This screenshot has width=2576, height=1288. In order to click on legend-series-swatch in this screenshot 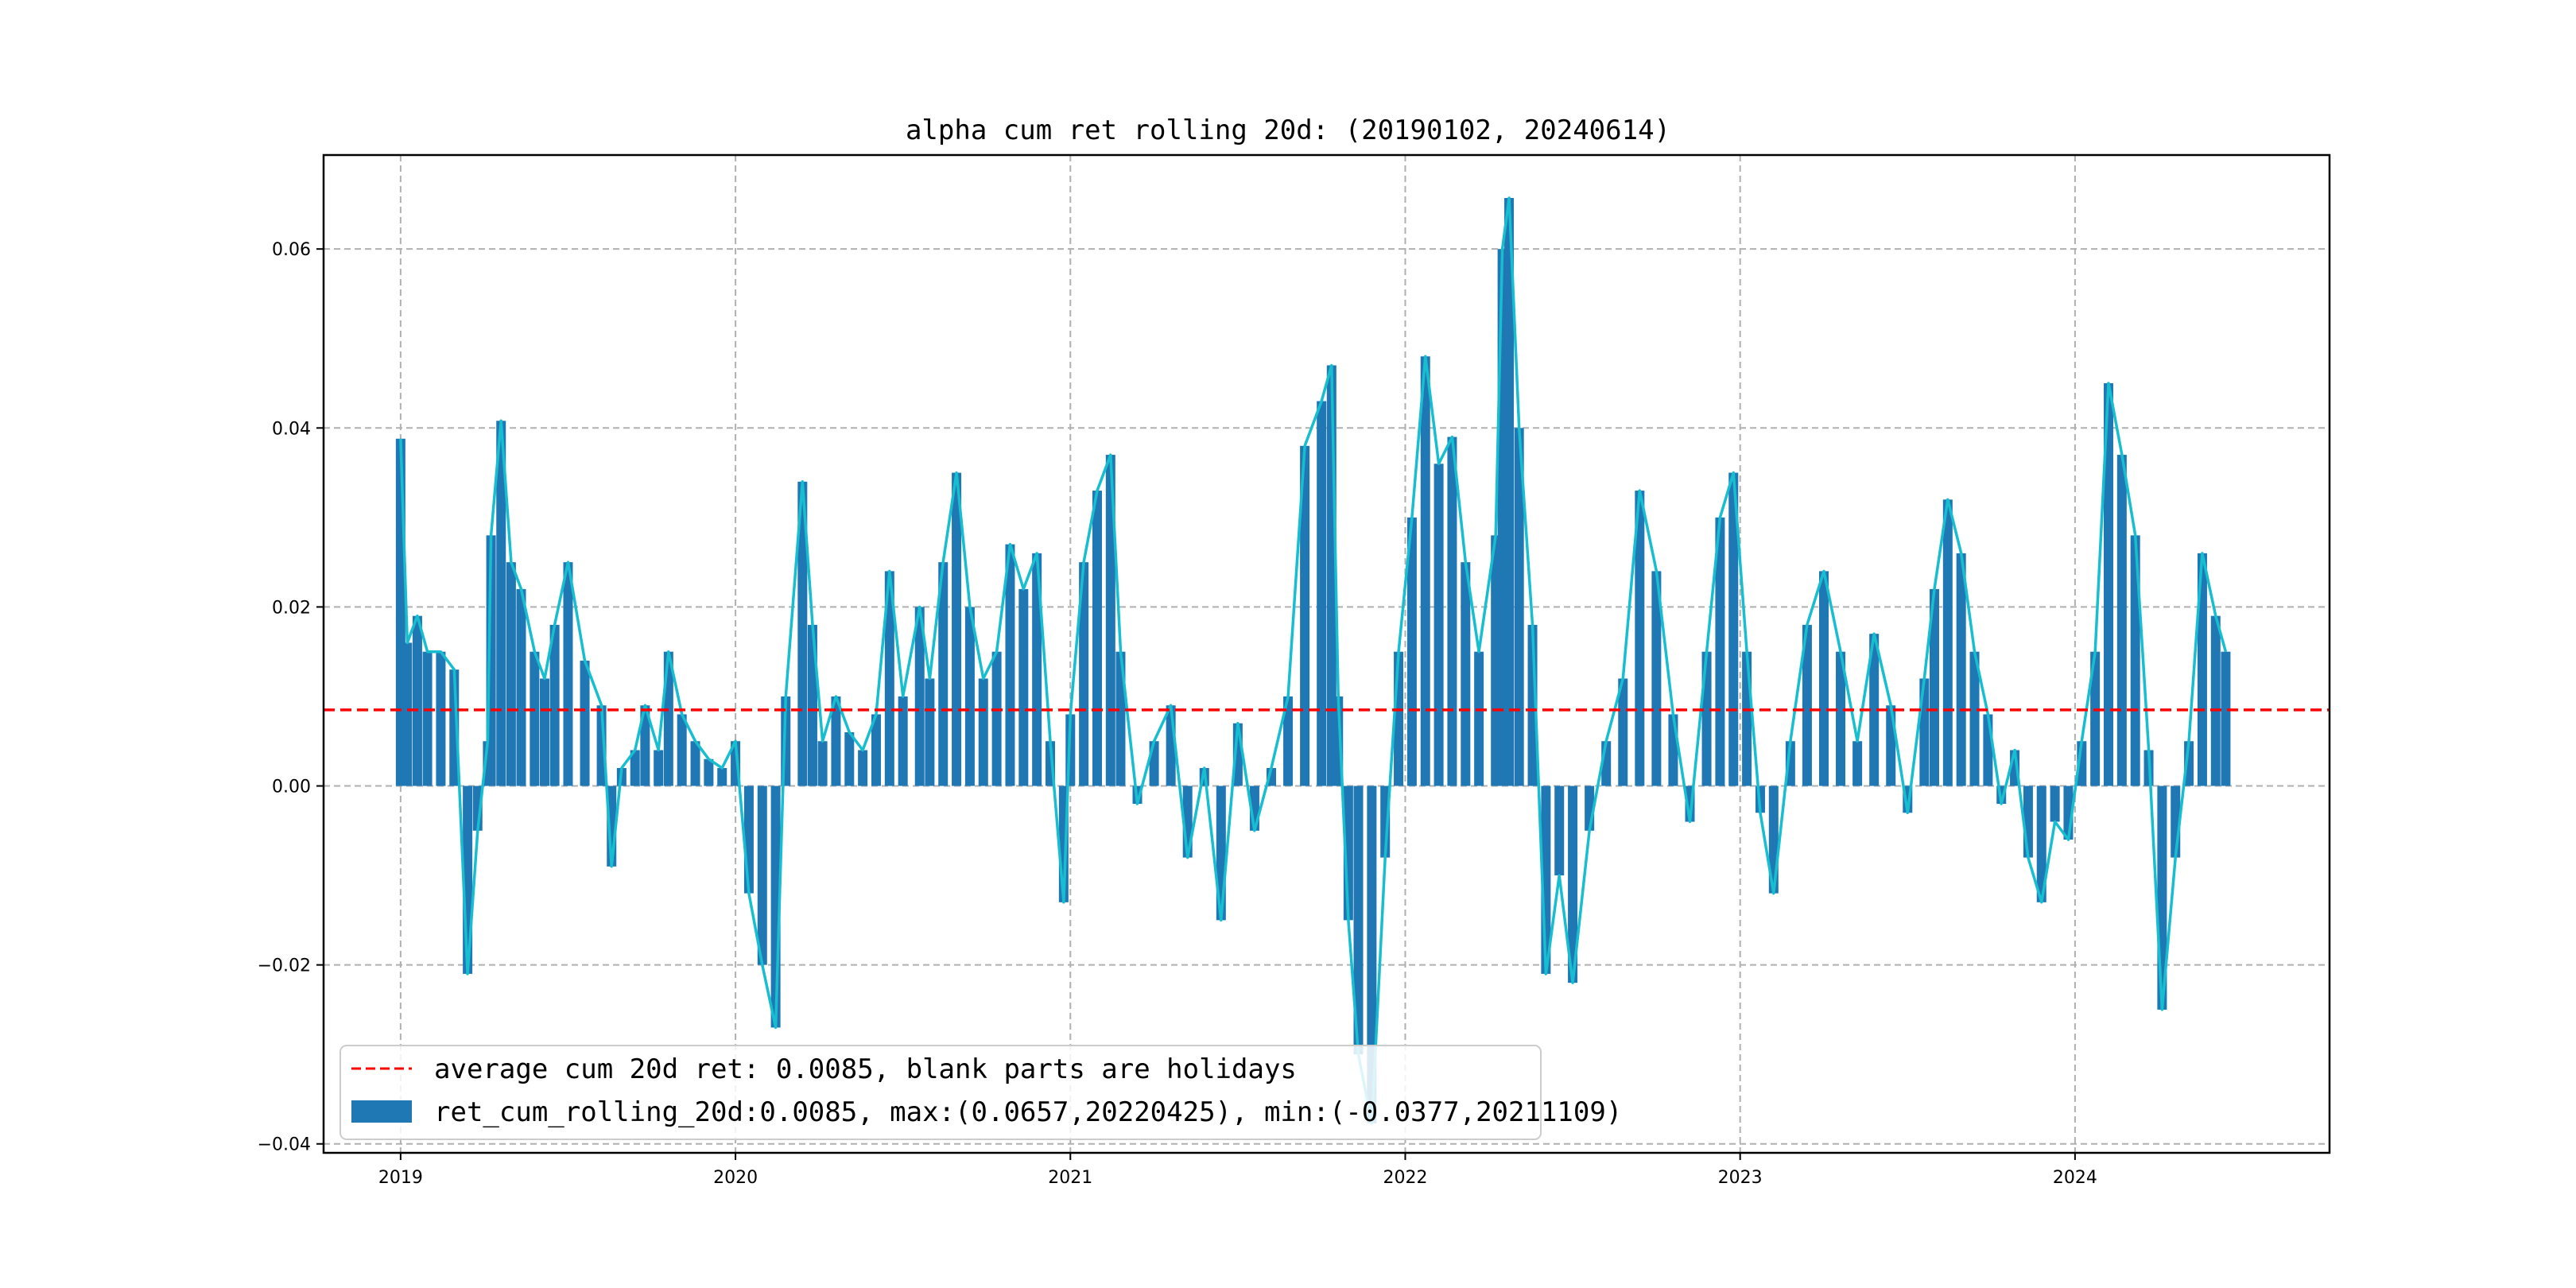, I will do `click(382, 1111)`.